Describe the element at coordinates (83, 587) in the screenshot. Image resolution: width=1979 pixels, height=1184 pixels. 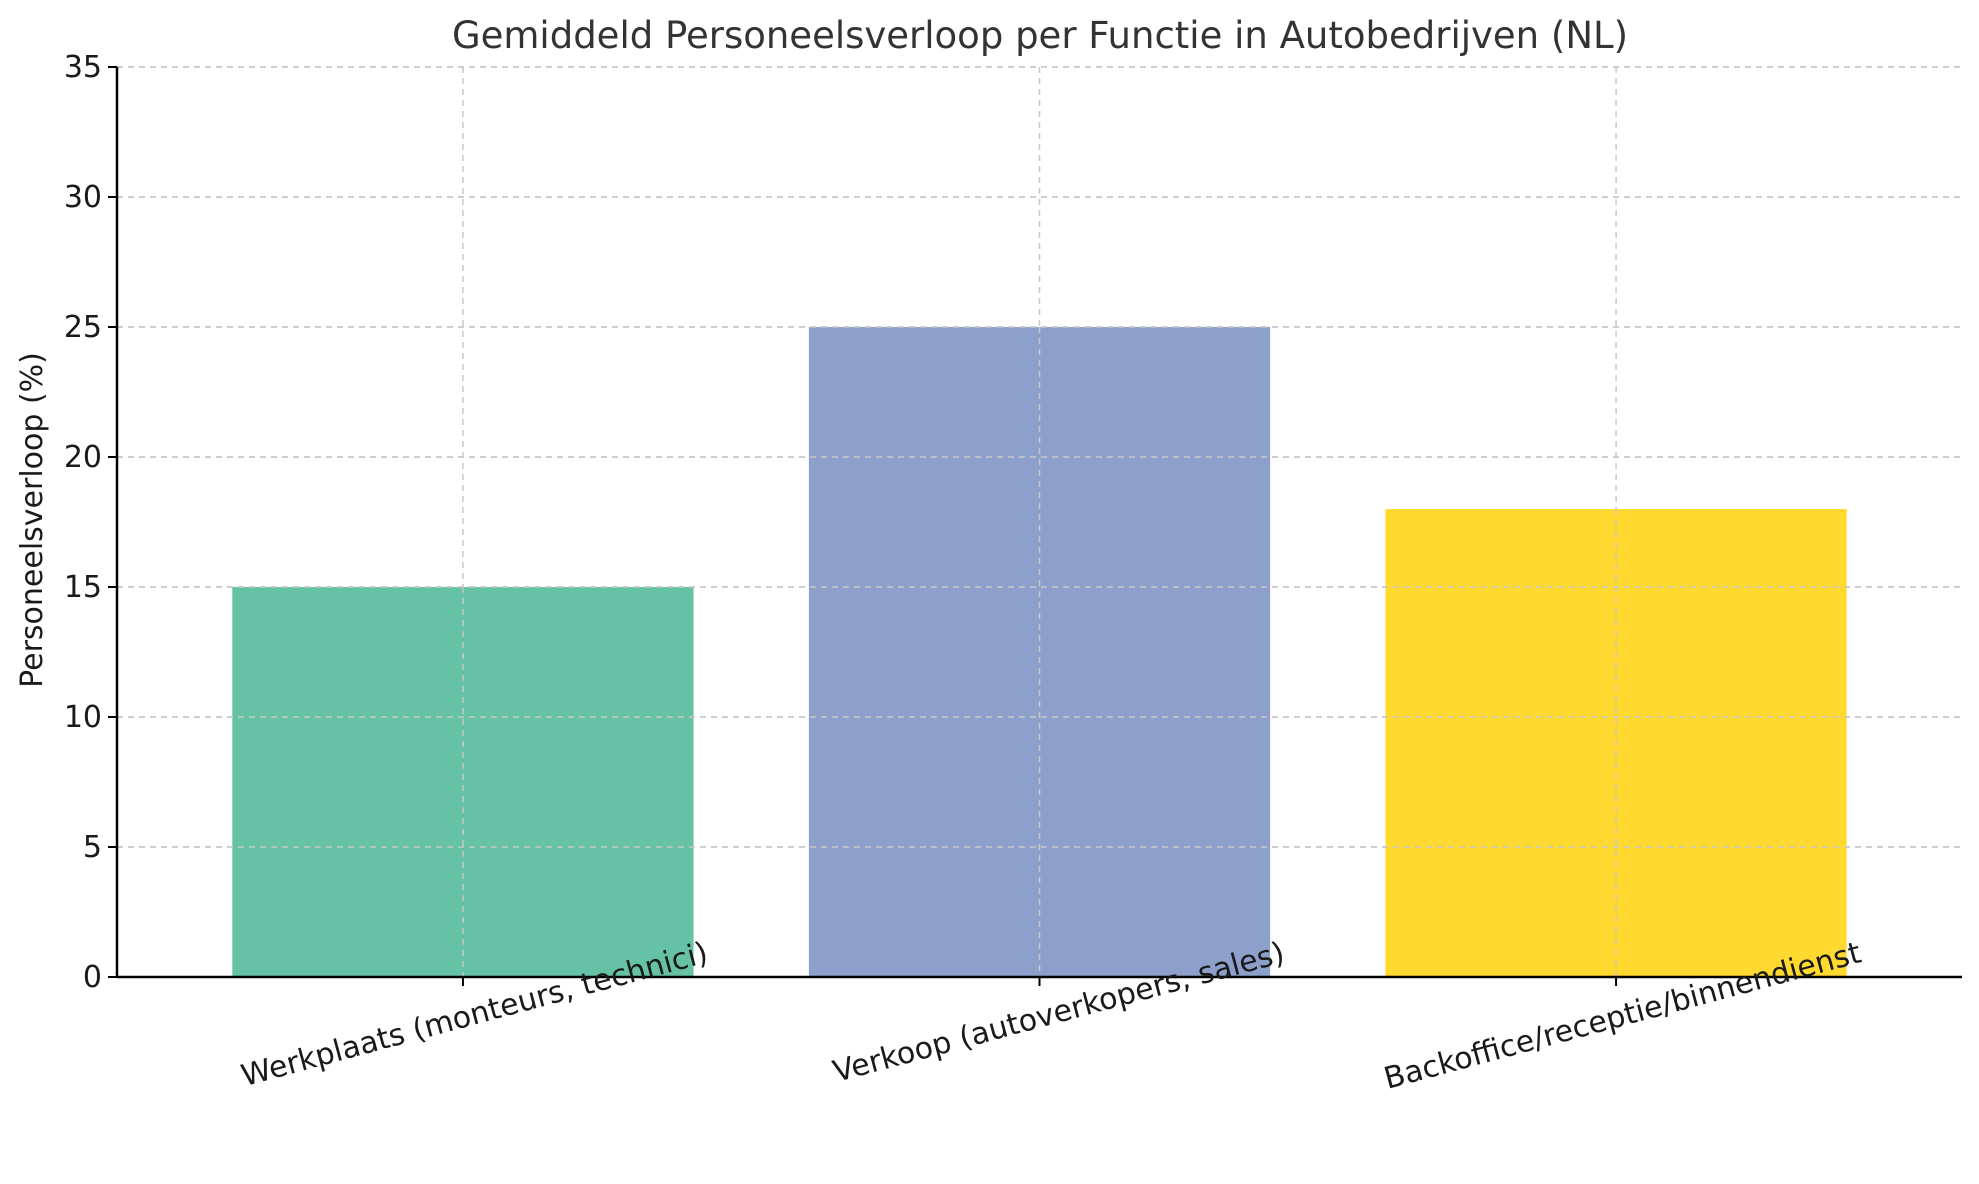
I see `y-tick-label: 15` at that location.